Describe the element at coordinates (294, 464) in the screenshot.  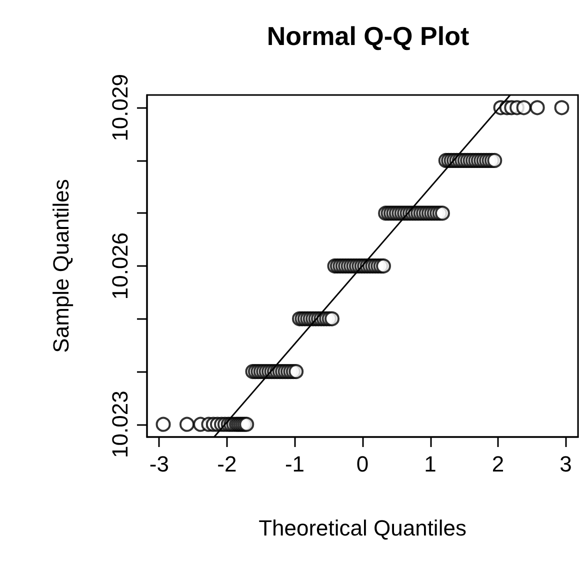
I see `x-tick-label: -1` at that location.